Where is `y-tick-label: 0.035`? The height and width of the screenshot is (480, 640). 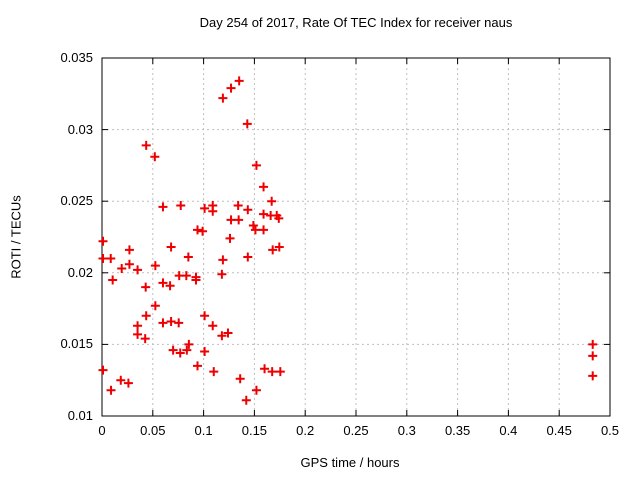 y-tick-label: 0.035 is located at coordinates (76, 57).